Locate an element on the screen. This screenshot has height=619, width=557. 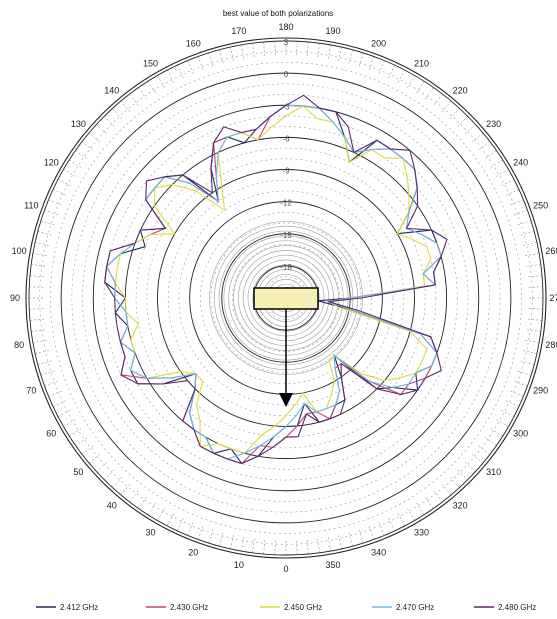
angle-tick-label: 270 is located at coordinates (553, 298).